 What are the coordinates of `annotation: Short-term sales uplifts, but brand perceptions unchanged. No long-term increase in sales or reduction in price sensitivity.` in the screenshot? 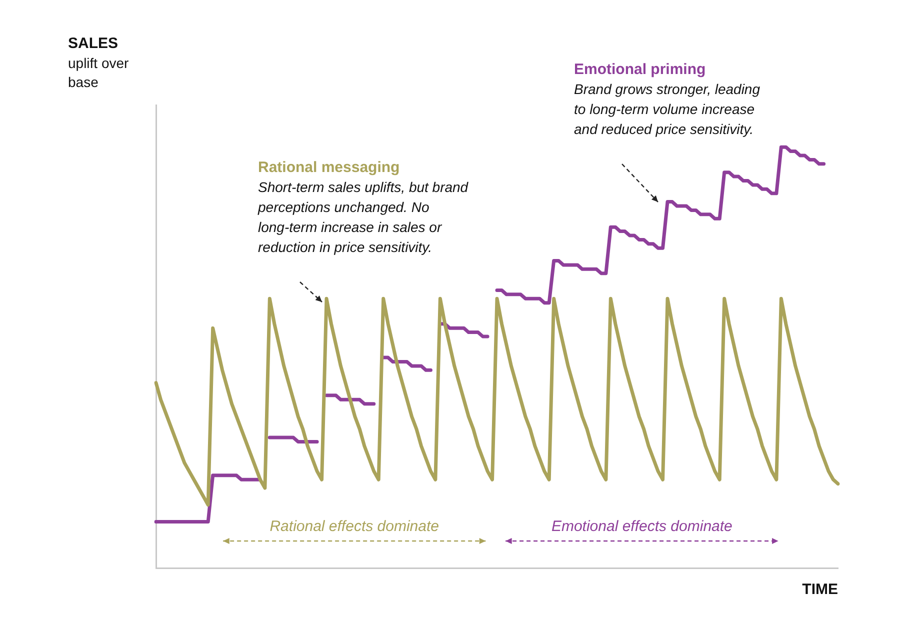 It's located at (363, 217).